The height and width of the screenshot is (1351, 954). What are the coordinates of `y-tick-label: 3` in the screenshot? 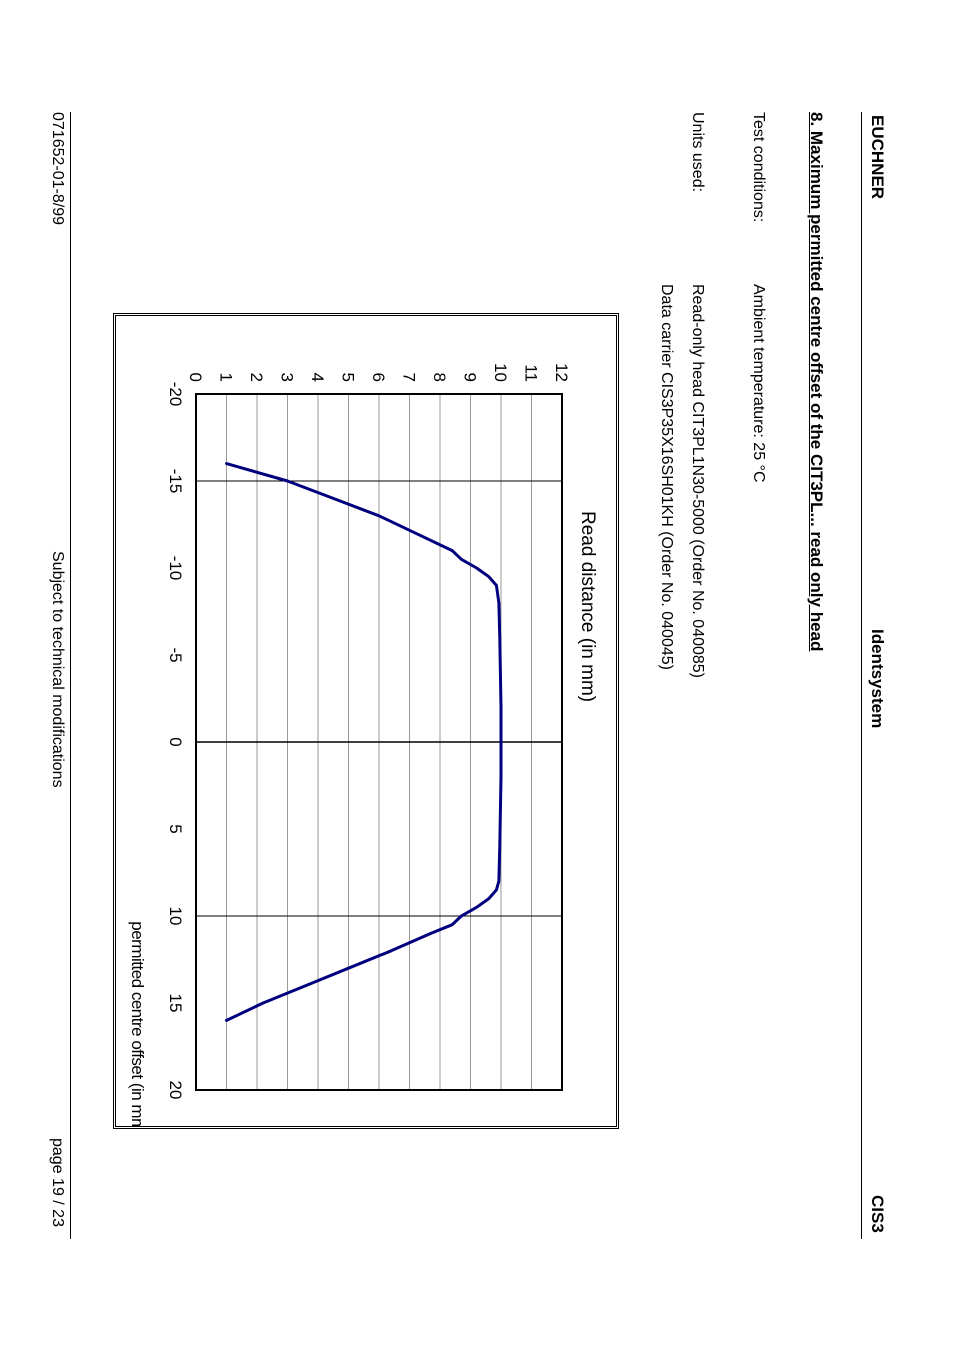 It's located at (287, 377).